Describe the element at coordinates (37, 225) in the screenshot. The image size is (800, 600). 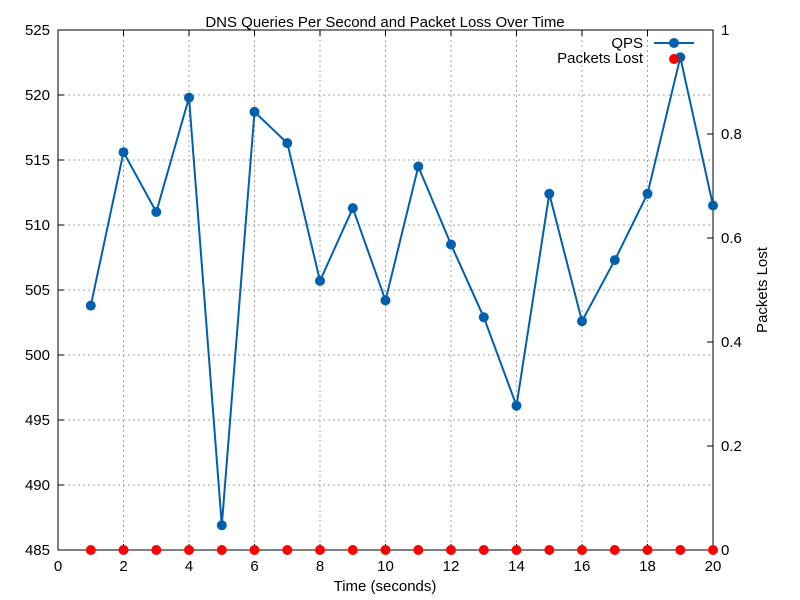
I see `y-left-tick-label: 510` at that location.